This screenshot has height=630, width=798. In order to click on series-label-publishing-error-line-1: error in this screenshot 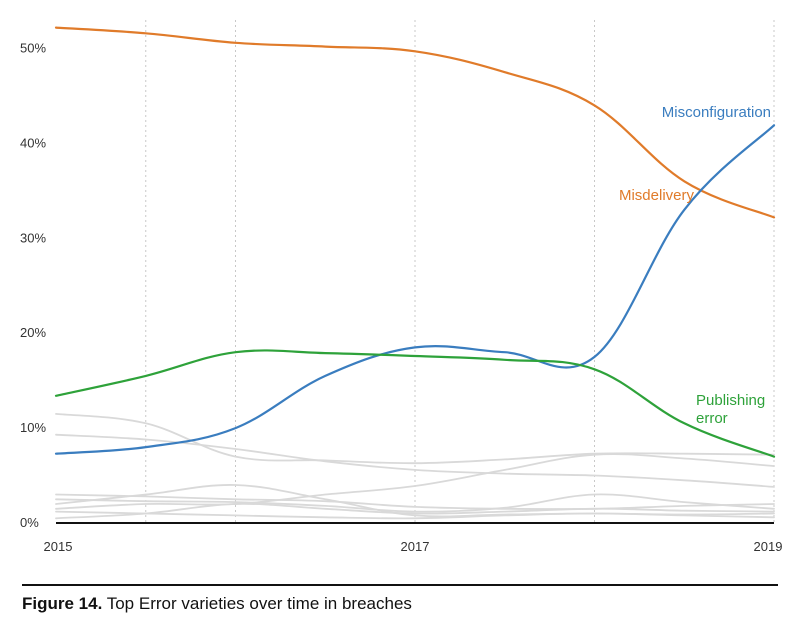, I will do `click(712, 418)`.